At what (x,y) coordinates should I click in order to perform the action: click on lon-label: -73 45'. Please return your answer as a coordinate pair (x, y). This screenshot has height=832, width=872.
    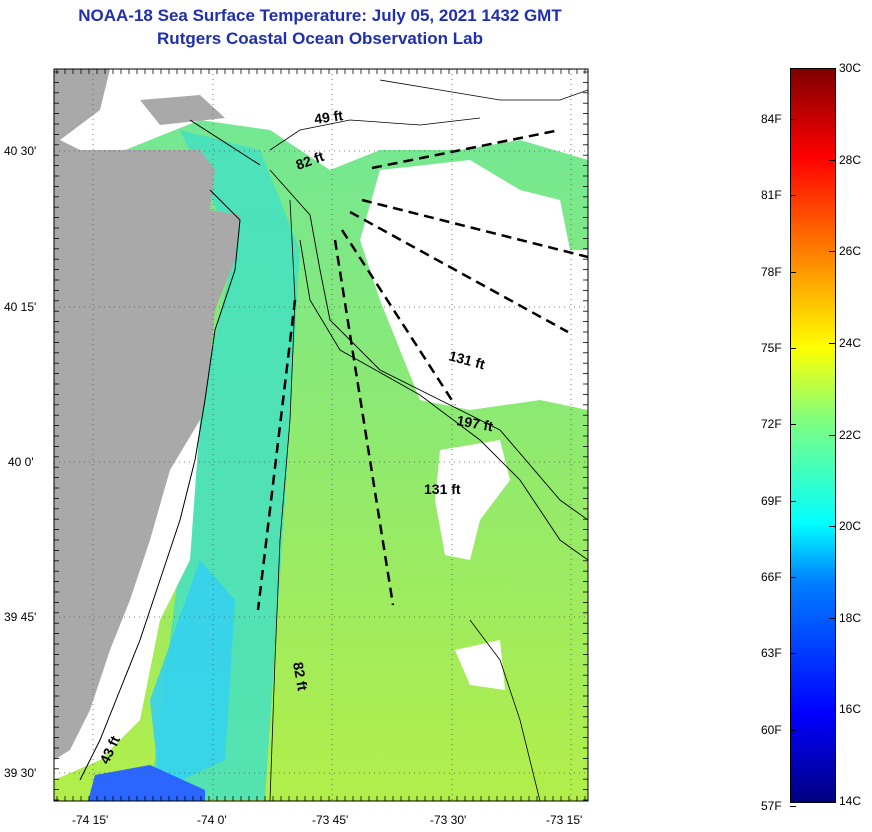
    Looking at the image, I should click on (330, 820).